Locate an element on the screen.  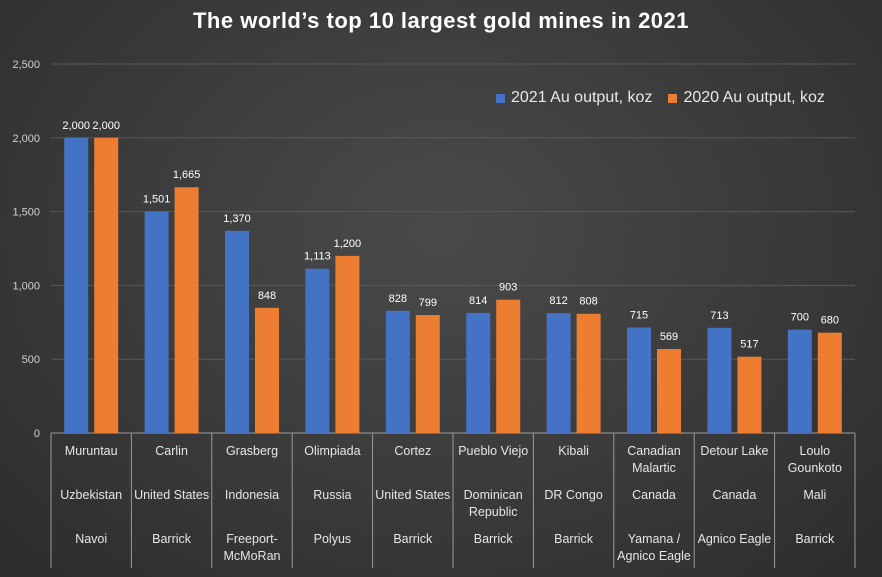
data-label-2021: 814 is located at coordinates (478, 301).